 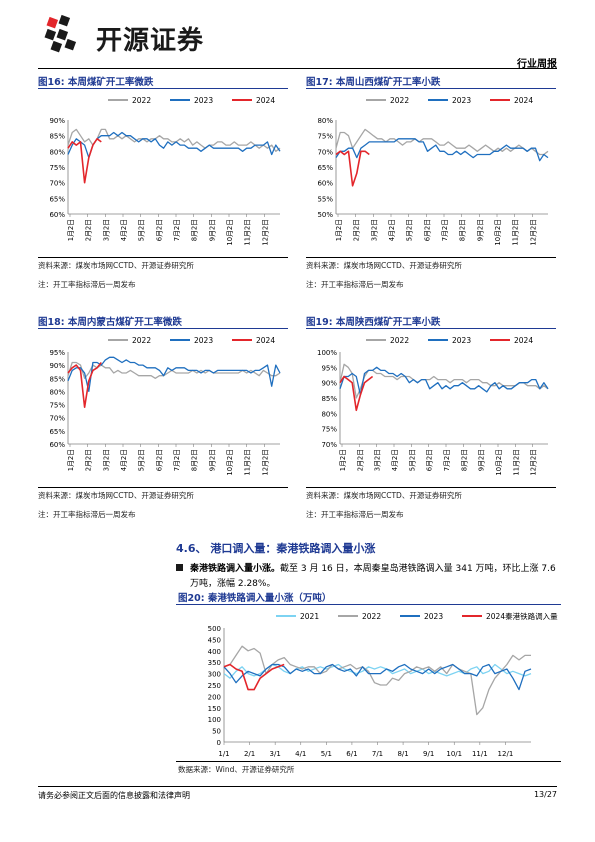 What do you see at coordinates (368, 761) in the screenshot?
I see `figure-20-source-rule` at bounding box center [368, 761].